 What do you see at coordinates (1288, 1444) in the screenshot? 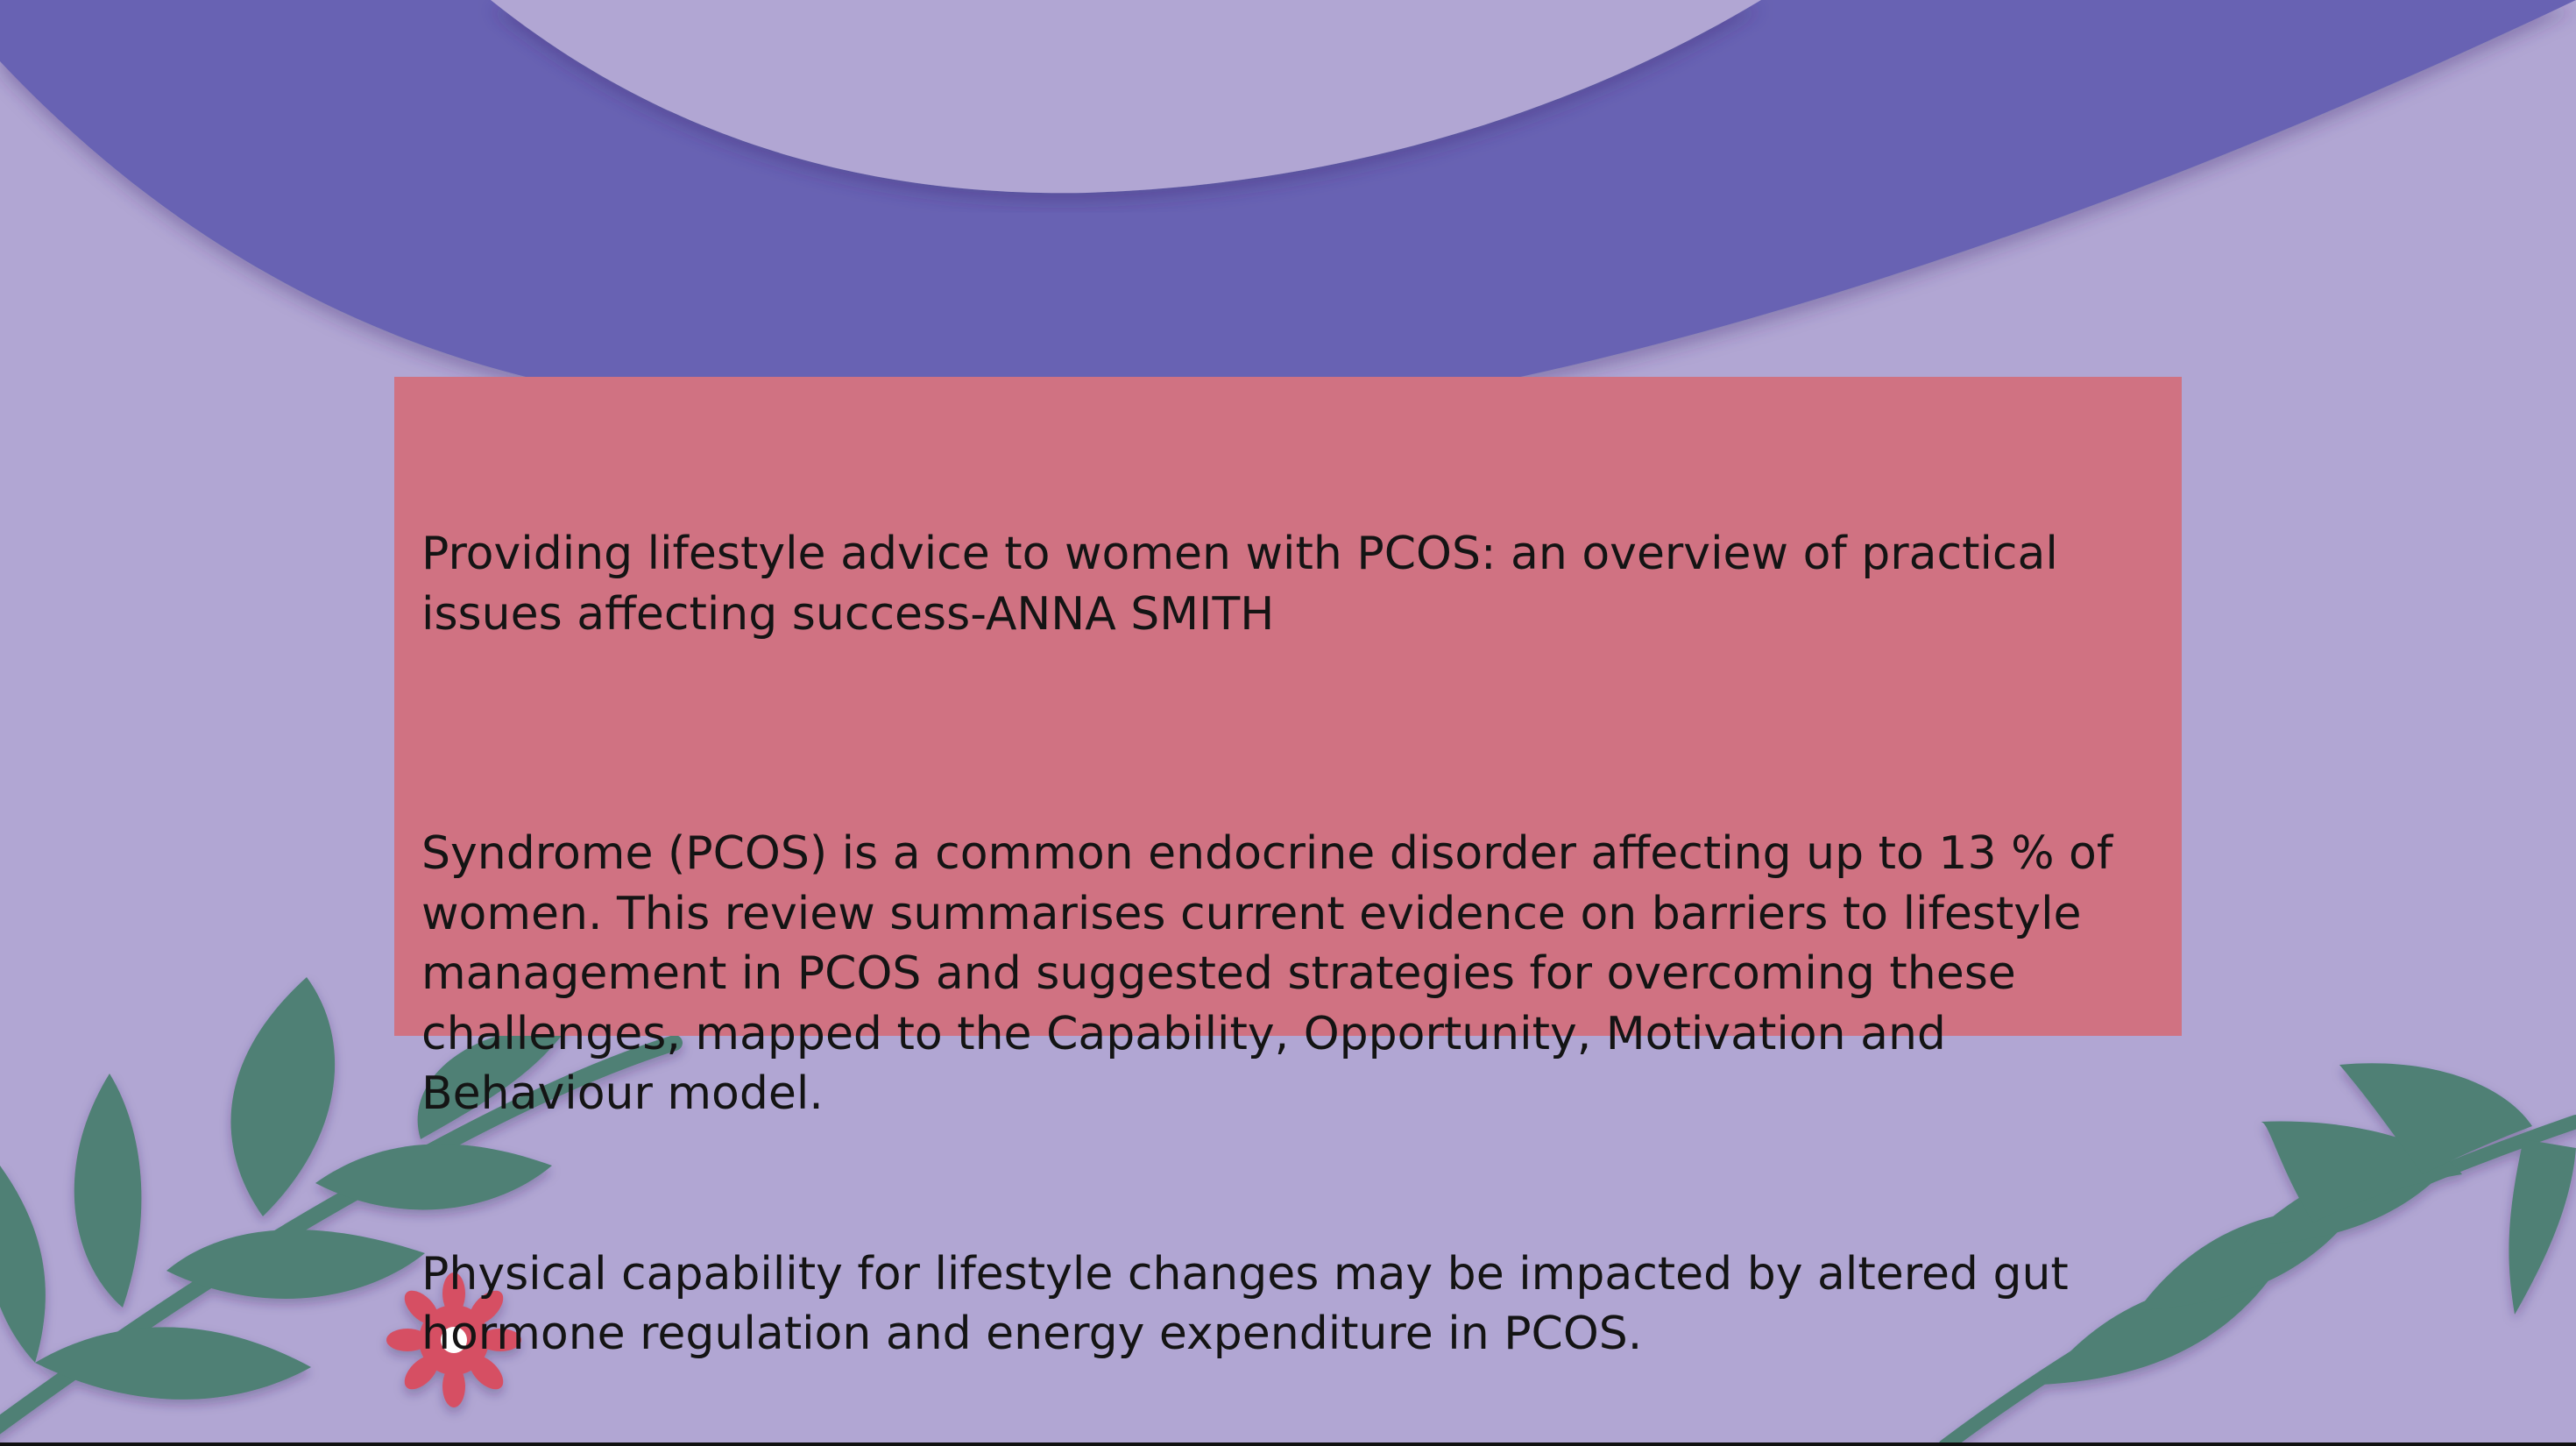
I see `bottom-border` at bounding box center [1288, 1444].